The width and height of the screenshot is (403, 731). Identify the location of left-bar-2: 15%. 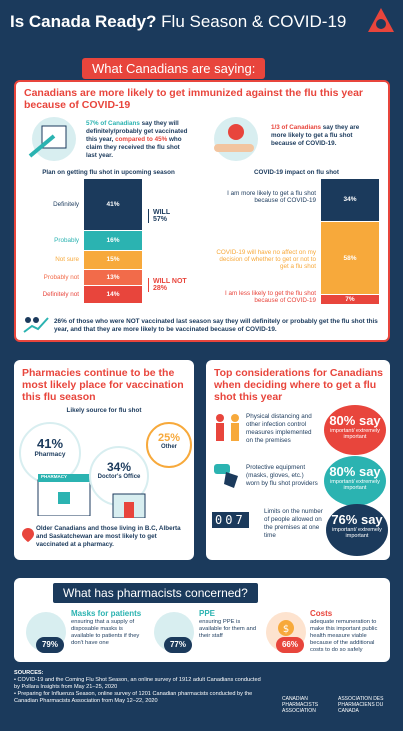
(113, 259).